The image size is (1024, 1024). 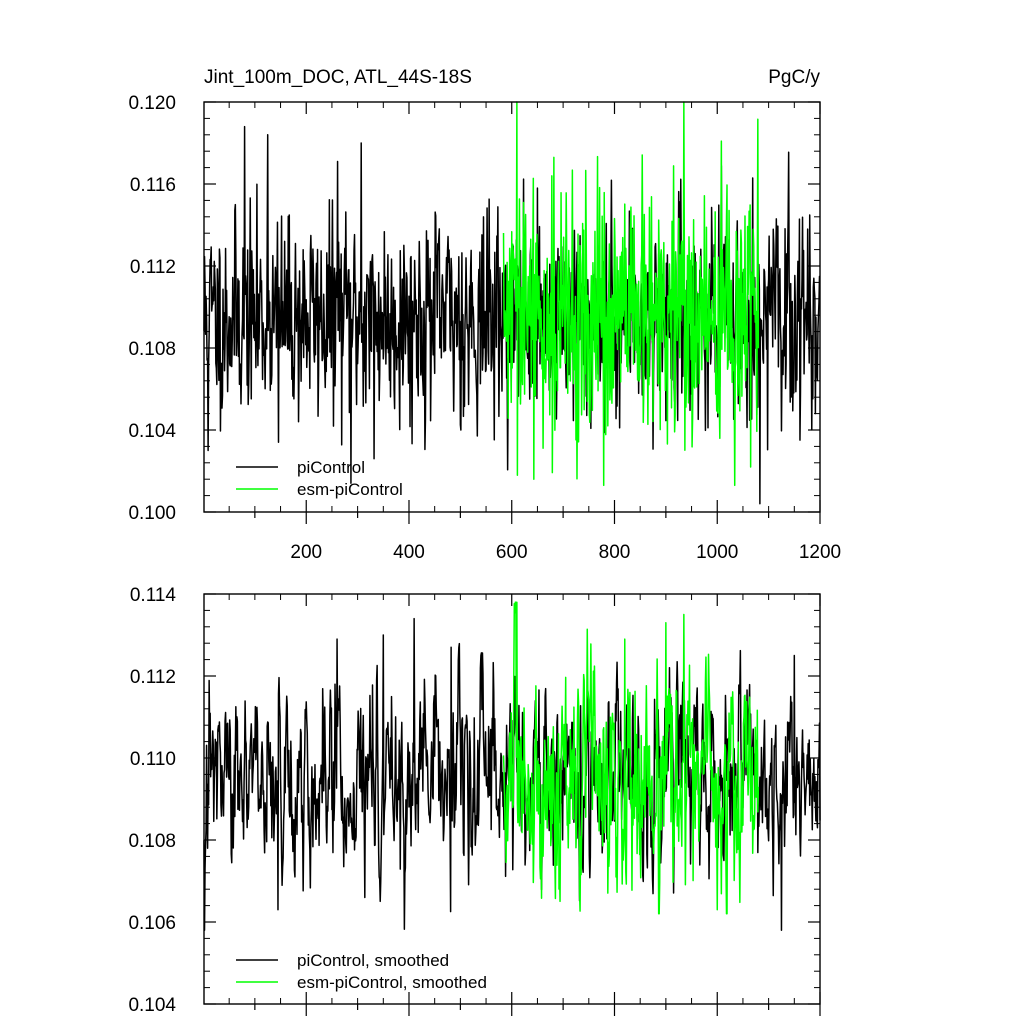 What do you see at coordinates (152, 923) in the screenshot?
I see `y-tick-label: 0.106` at bounding box center [152, 923].